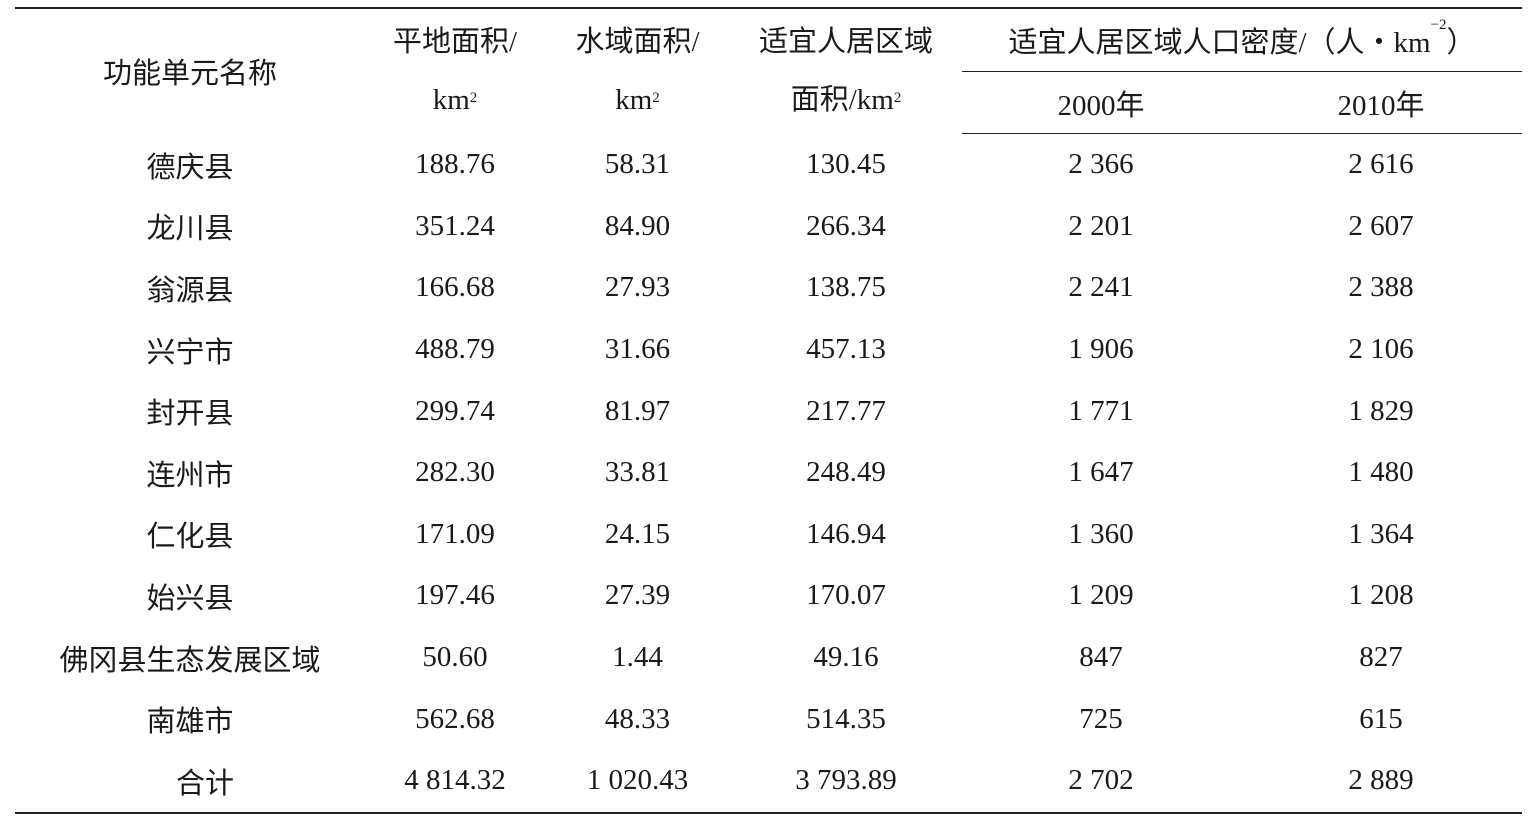  What do you see at coordinates (190, 660) in the screenshot?
I see `cell-name: 佛冈县生态发展区域` at bounding box center [190, 660].